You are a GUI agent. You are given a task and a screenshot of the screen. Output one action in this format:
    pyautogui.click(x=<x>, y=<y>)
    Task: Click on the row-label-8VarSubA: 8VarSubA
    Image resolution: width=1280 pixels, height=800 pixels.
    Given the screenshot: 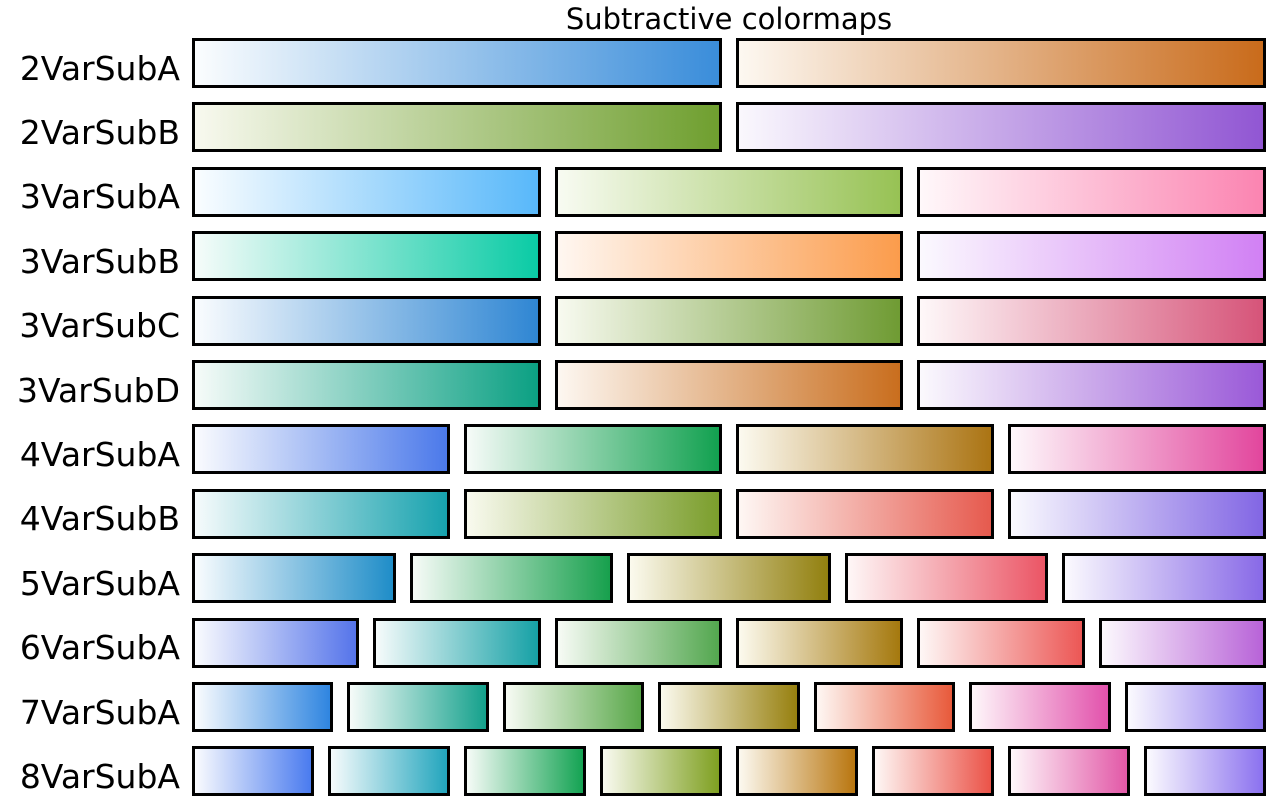 What is the action you would take?
    pyautogui.click(x=99, y=776)
    